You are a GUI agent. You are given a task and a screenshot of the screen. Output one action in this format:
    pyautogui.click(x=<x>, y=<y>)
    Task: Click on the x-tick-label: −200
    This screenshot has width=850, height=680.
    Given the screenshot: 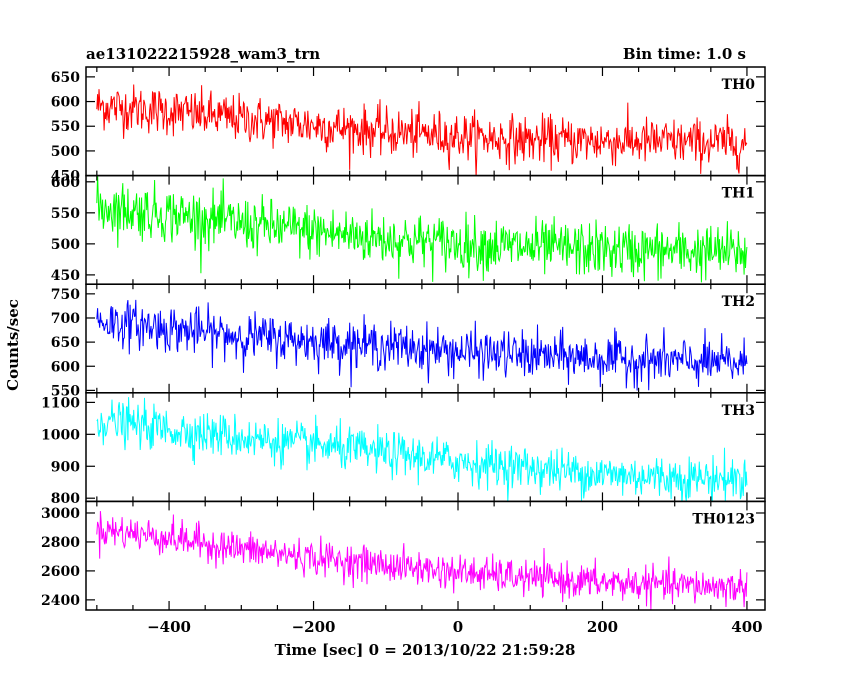 What is the action you would take?
    pyautogui.click(x=314, y=627)
    